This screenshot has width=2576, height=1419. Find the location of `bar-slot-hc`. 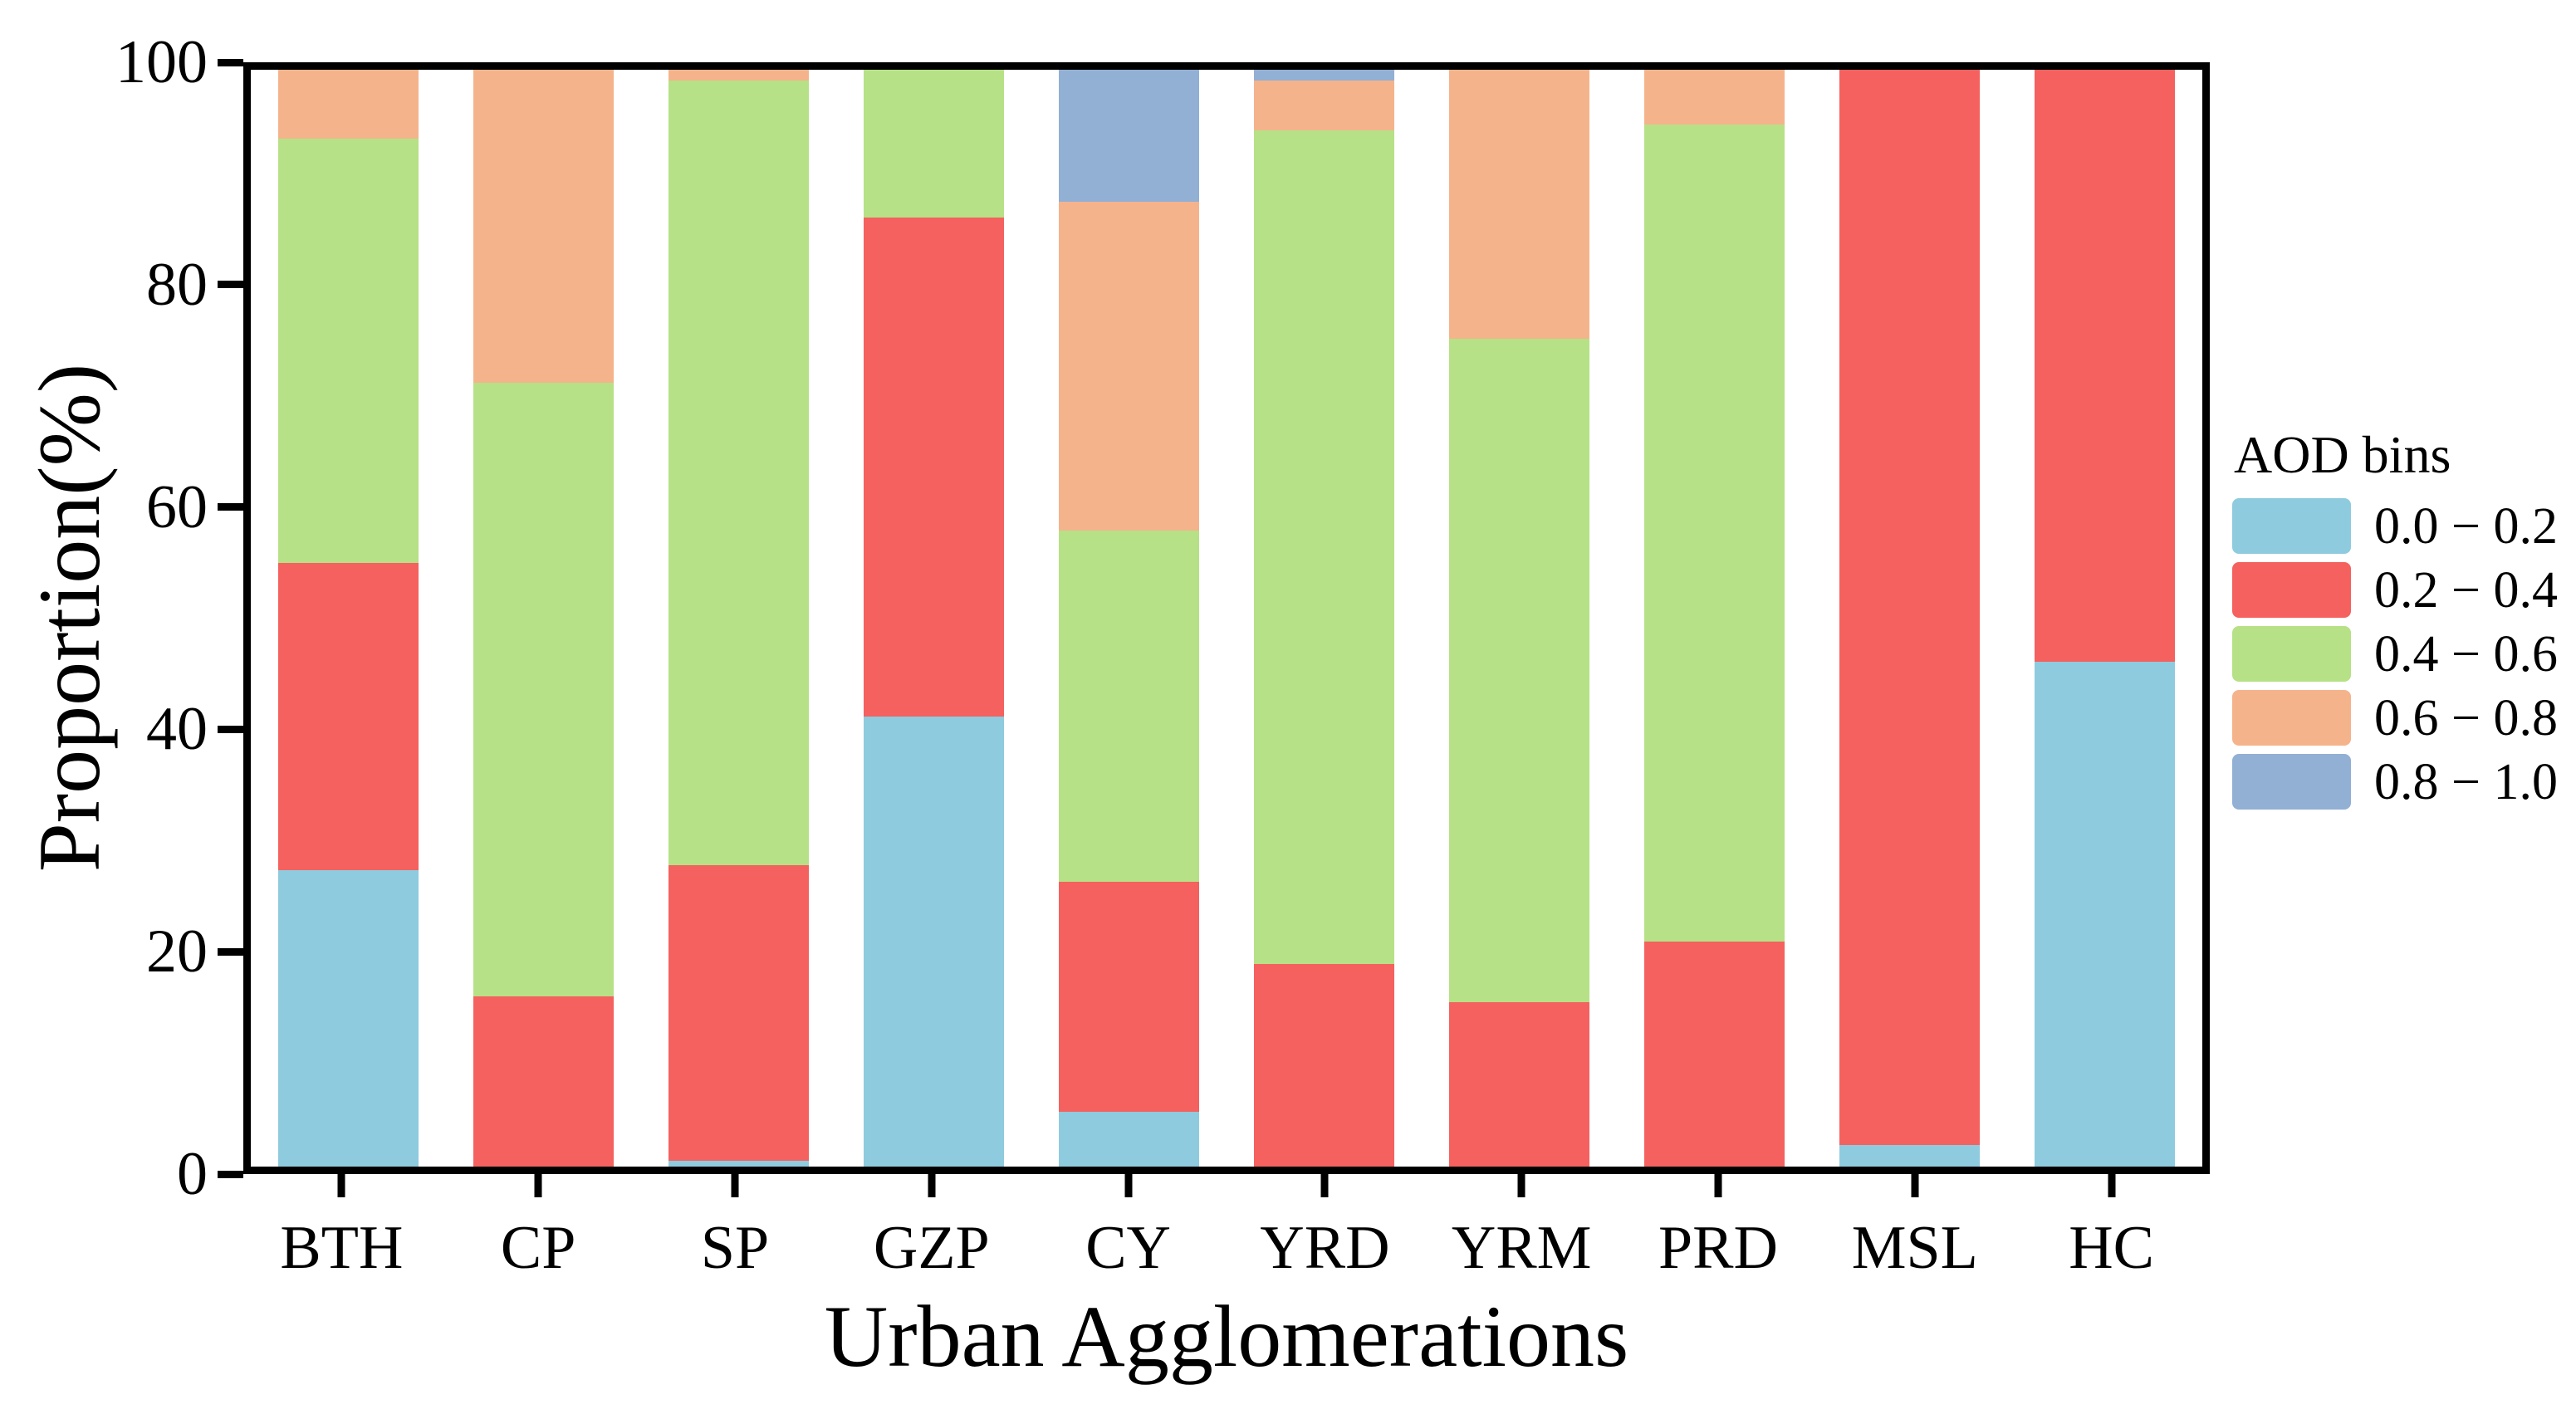

bar-slot-hc is located at coordinates (2104, 618).